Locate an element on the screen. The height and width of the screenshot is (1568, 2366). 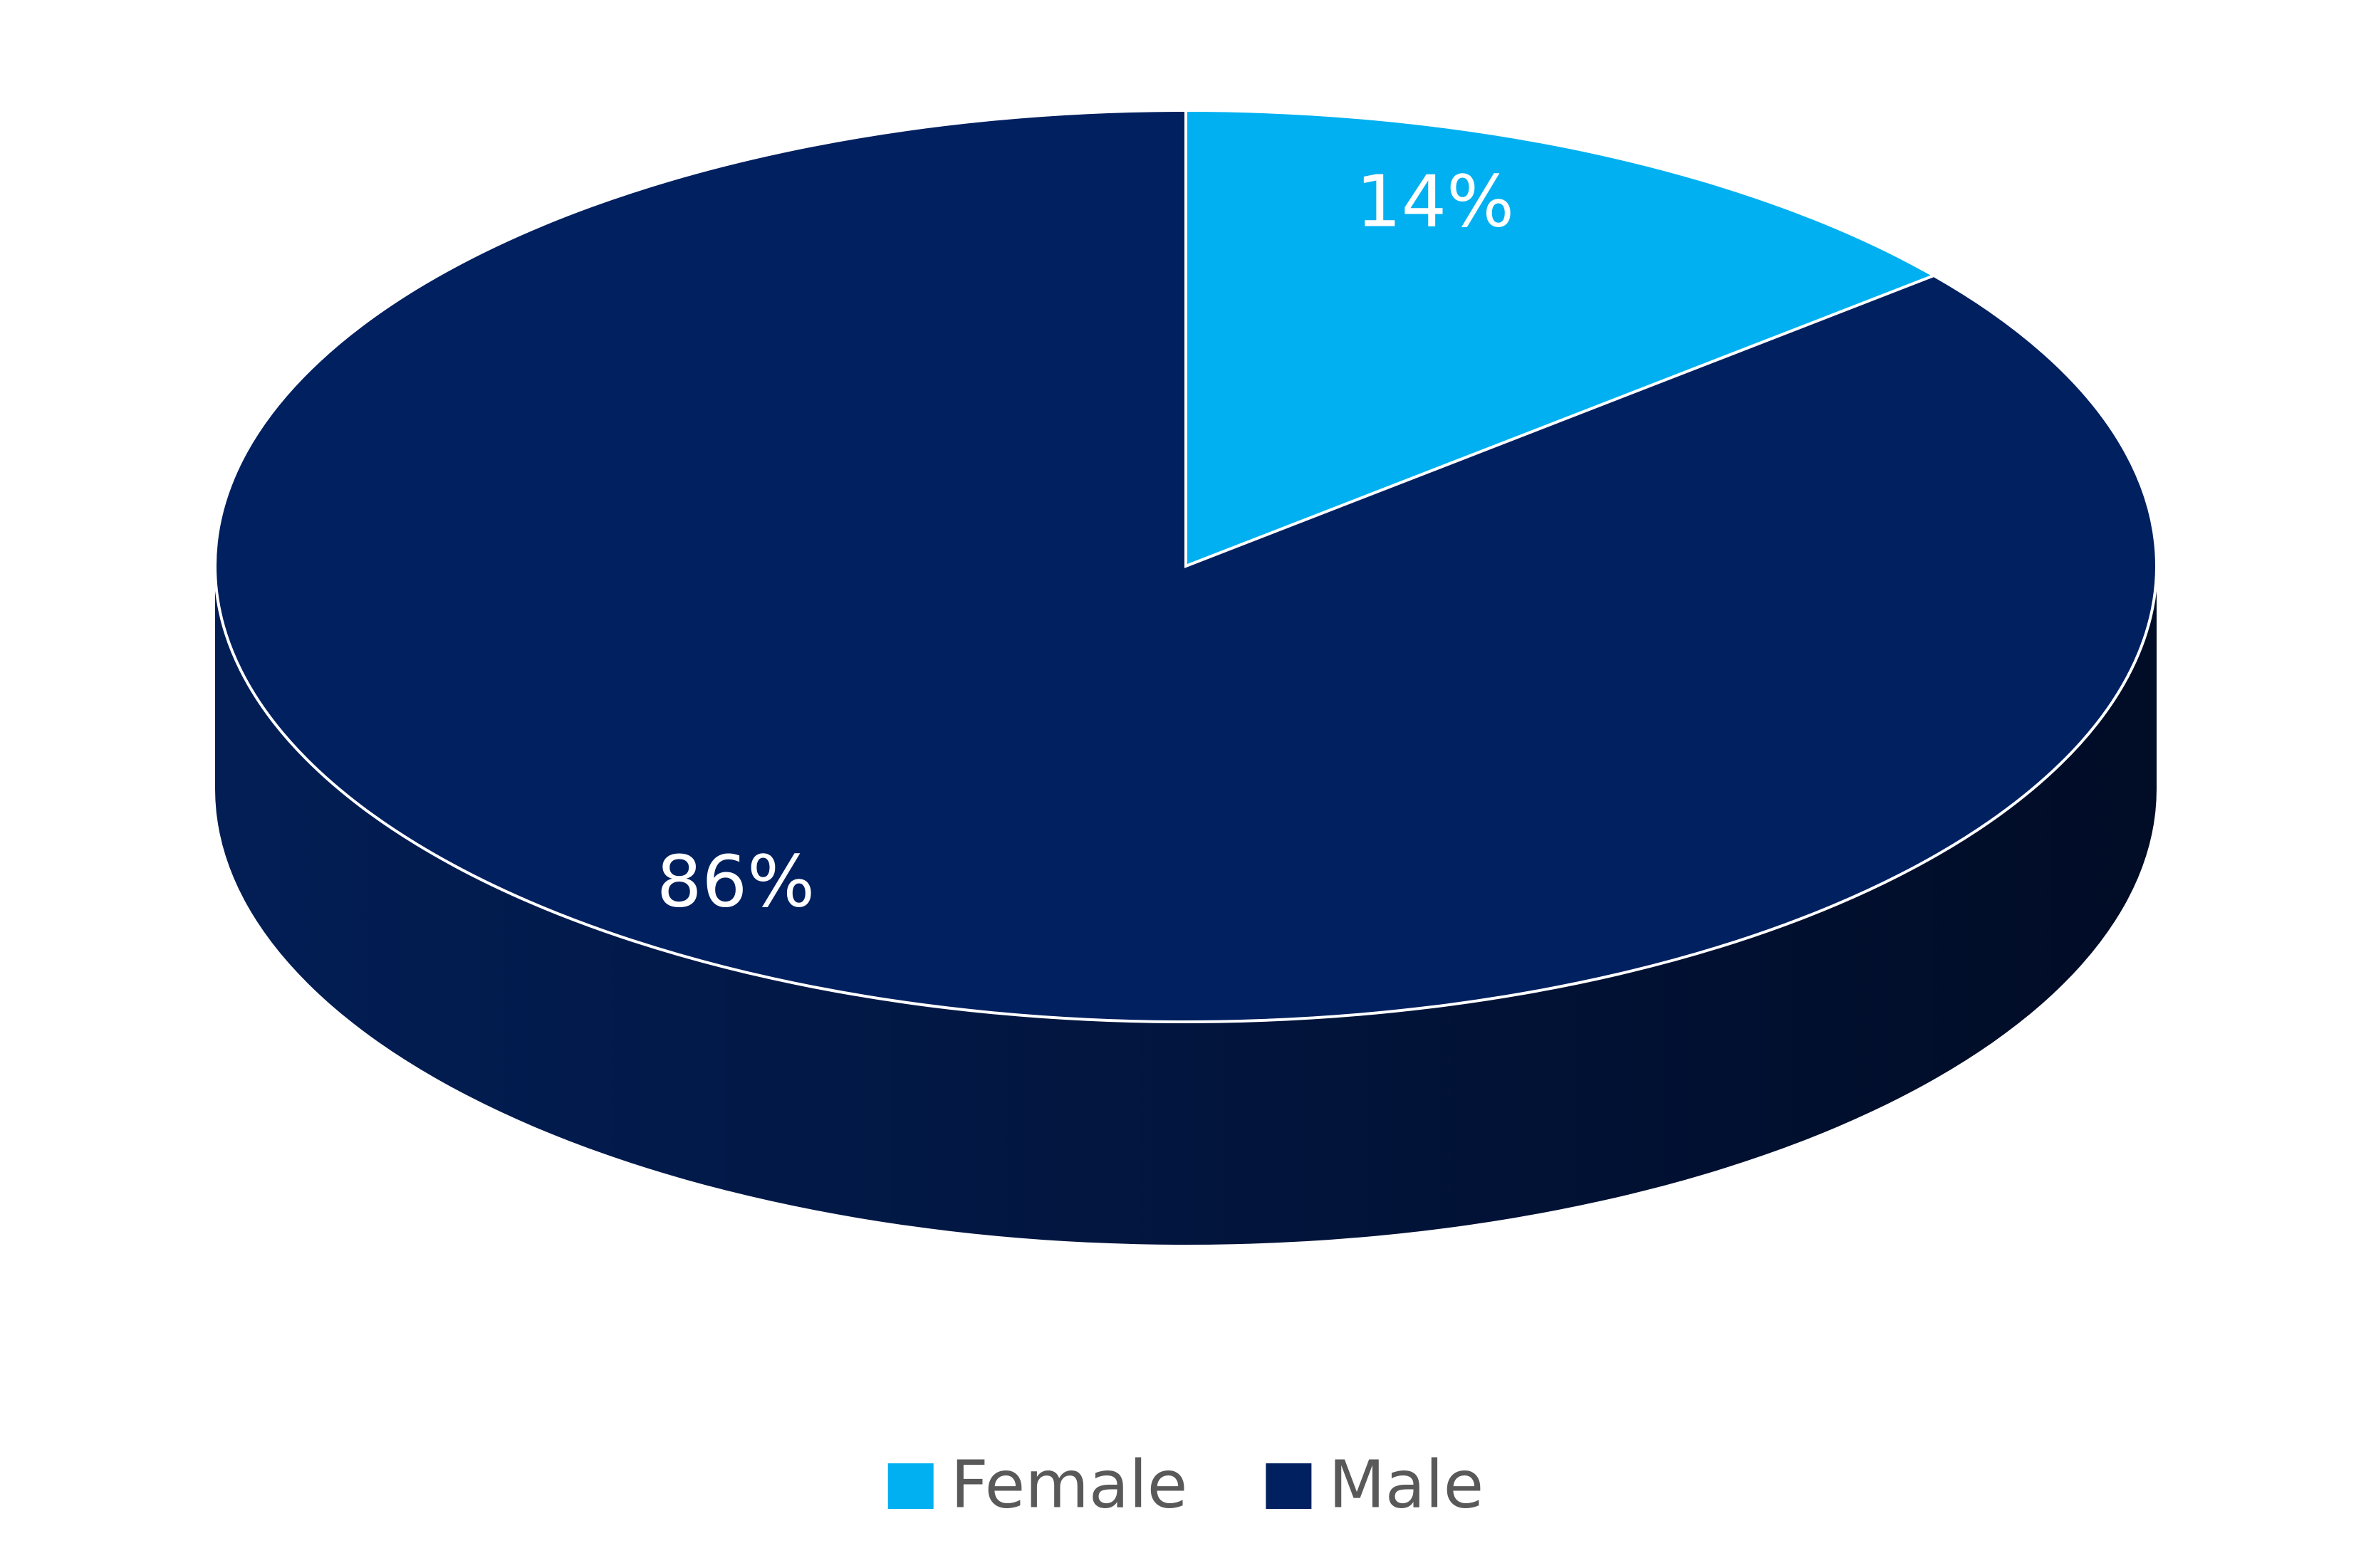
legend-text: Male is located at coordinates (1406, 1484).